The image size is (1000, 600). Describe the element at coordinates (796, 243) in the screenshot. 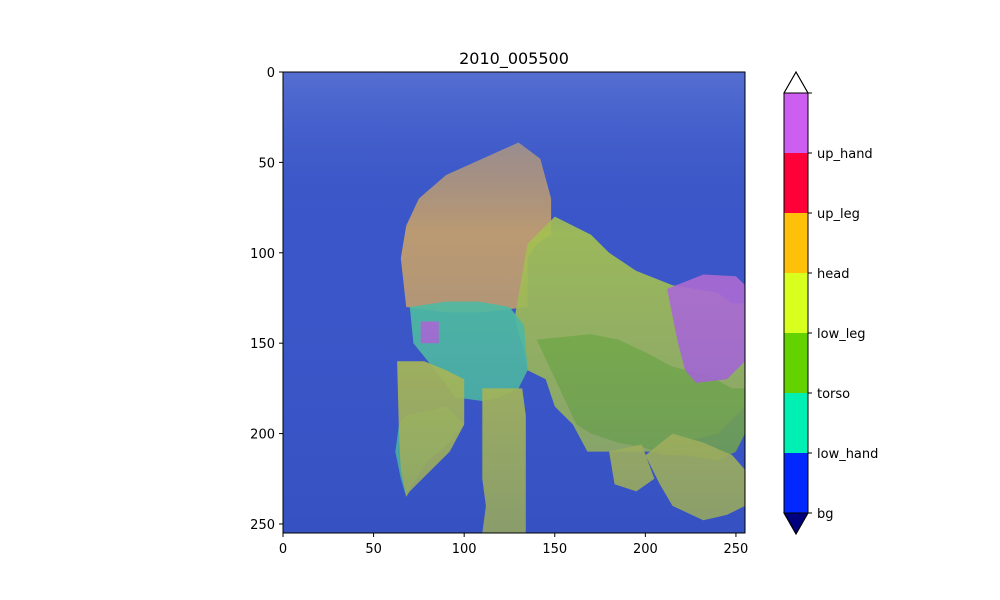

I see `colorbar-segment-head` at that location.